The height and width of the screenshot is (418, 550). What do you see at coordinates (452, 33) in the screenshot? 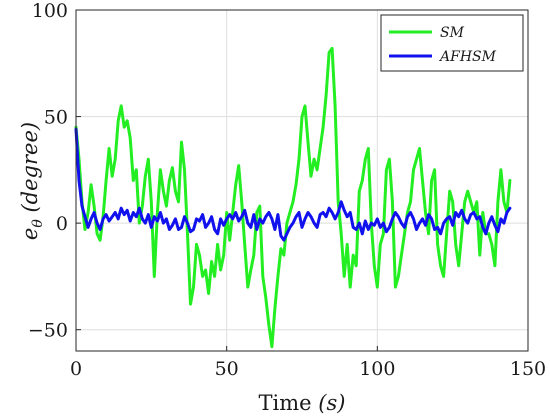
I see `legend-label-sm: SM` at bounding box center [452, 33].